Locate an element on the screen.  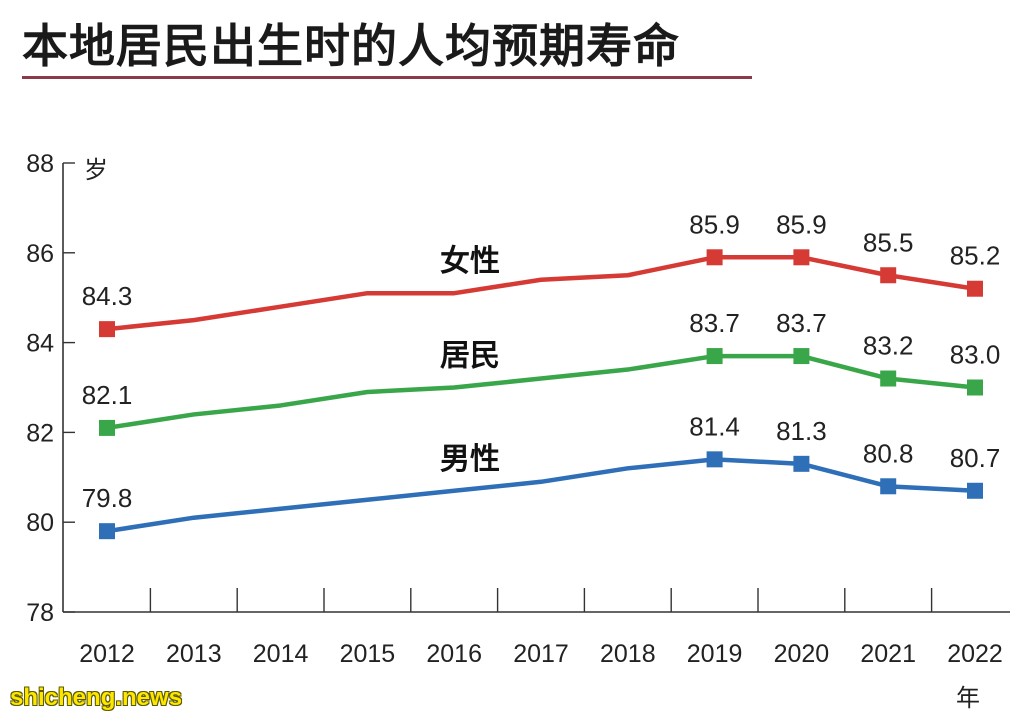
y-tick-label: 82 is located at coordinates (40, 433).